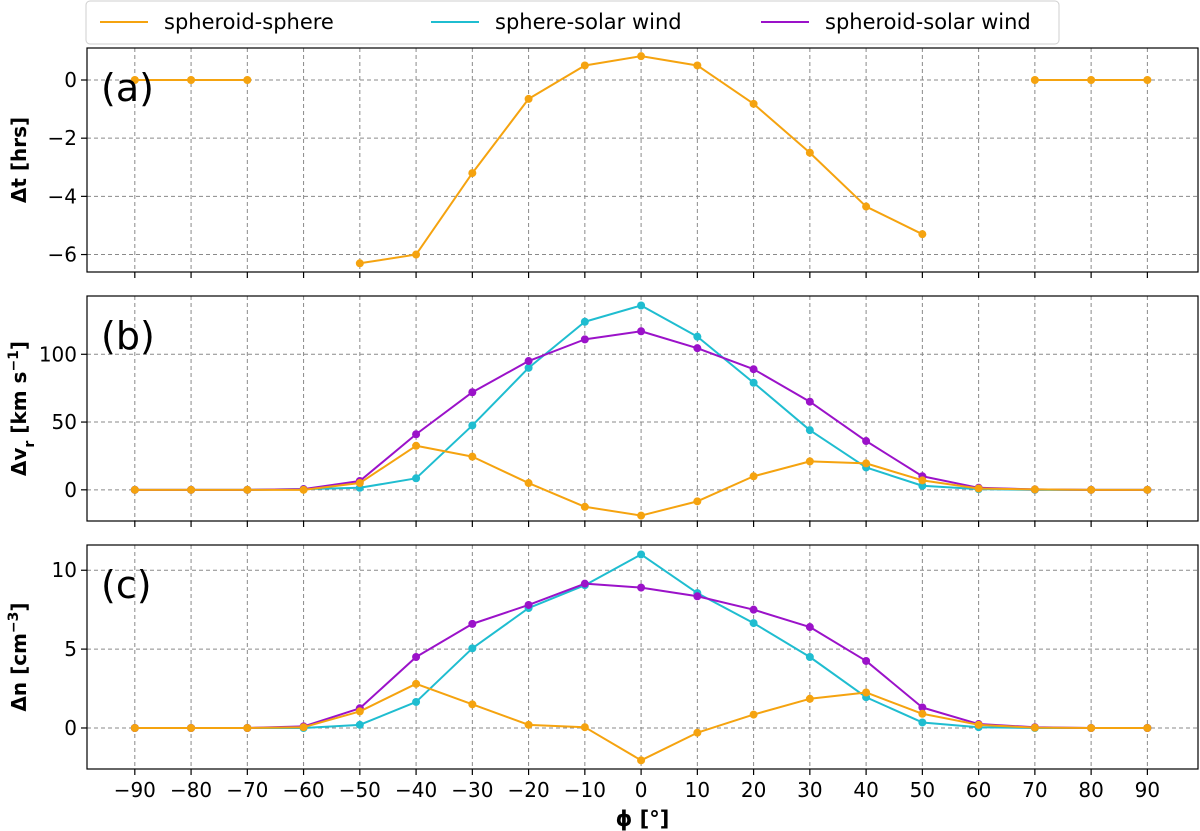  I want to click on y-tick-label: 5, so click(70, 649).